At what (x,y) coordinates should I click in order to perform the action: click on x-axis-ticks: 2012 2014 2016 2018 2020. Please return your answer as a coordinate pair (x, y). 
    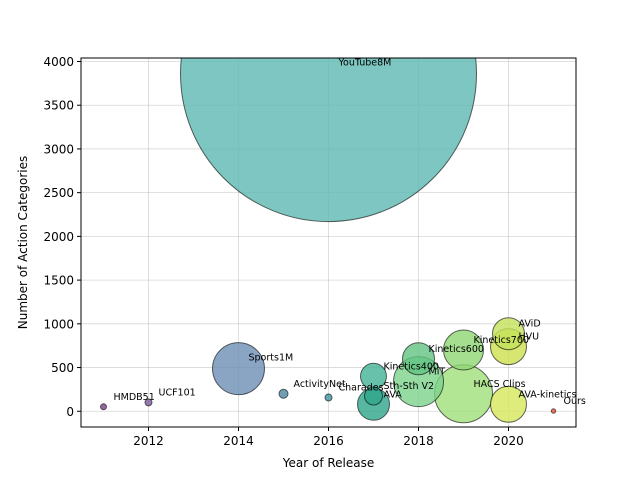
    Looking at the image, I should click on (328, 437).